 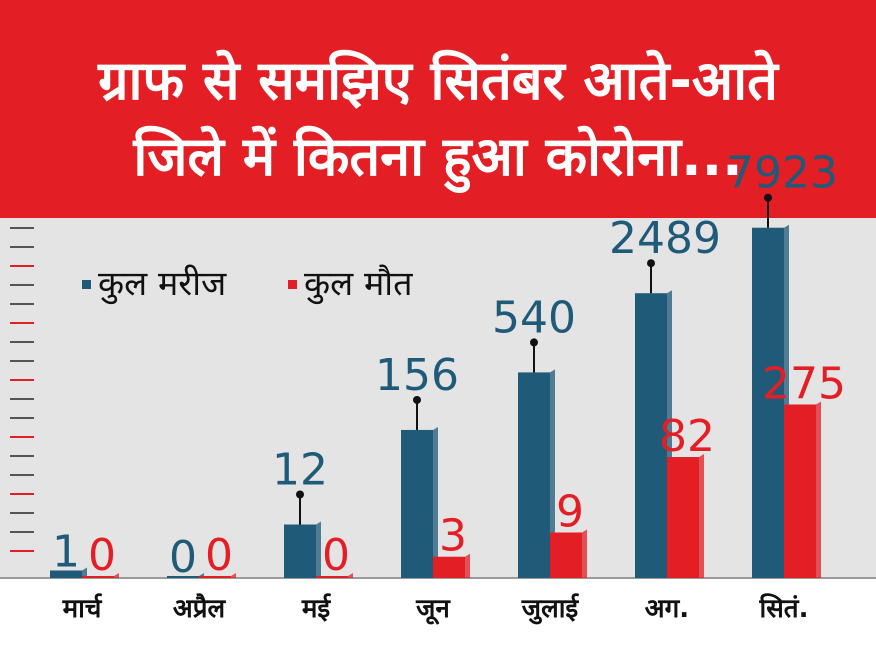 I want to click on value-label-patients: 0, so click(x=183, y=557).